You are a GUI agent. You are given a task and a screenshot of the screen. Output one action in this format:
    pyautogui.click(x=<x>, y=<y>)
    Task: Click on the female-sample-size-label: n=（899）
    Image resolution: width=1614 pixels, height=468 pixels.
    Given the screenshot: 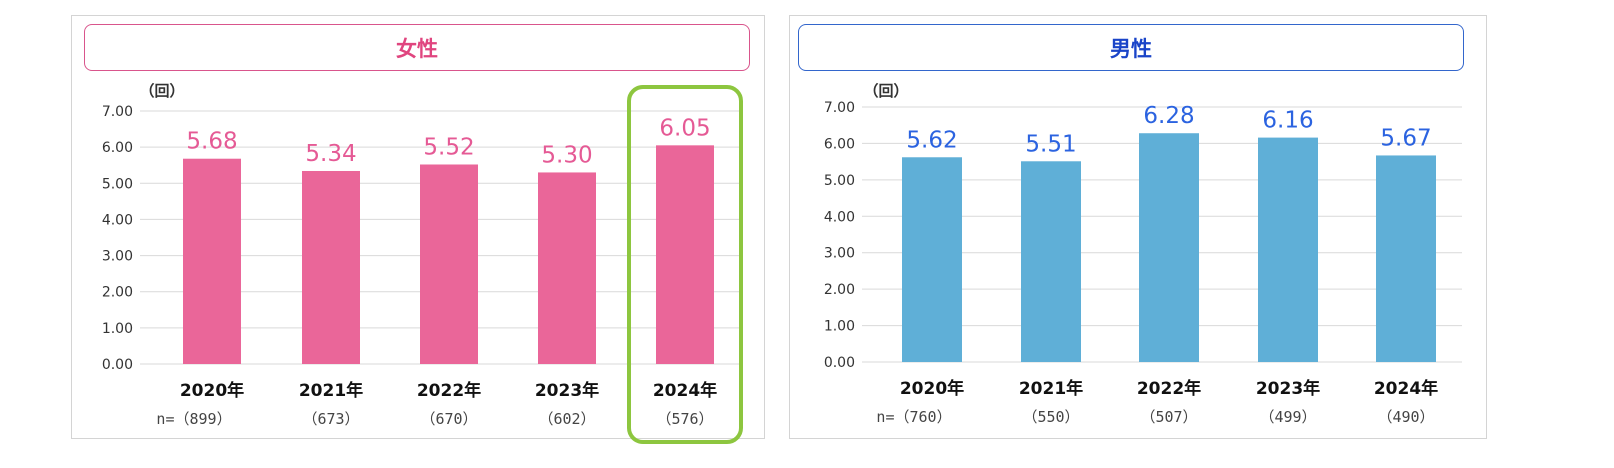 What is the action you would take?
    pyautogui.click(x=193, y=419)
    